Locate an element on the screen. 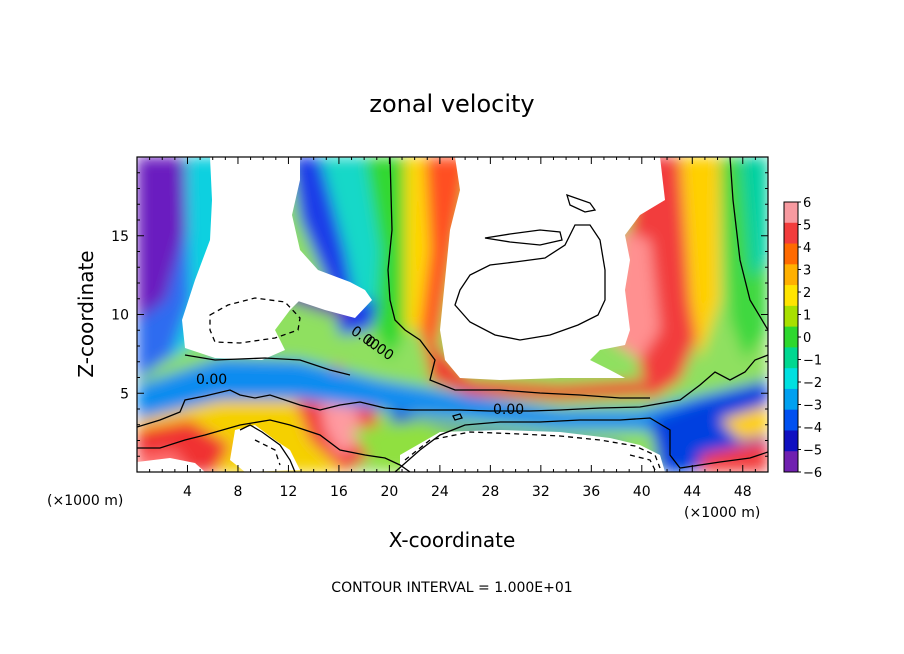  x-tick-label: 4 is located at coordinates (187, 492).